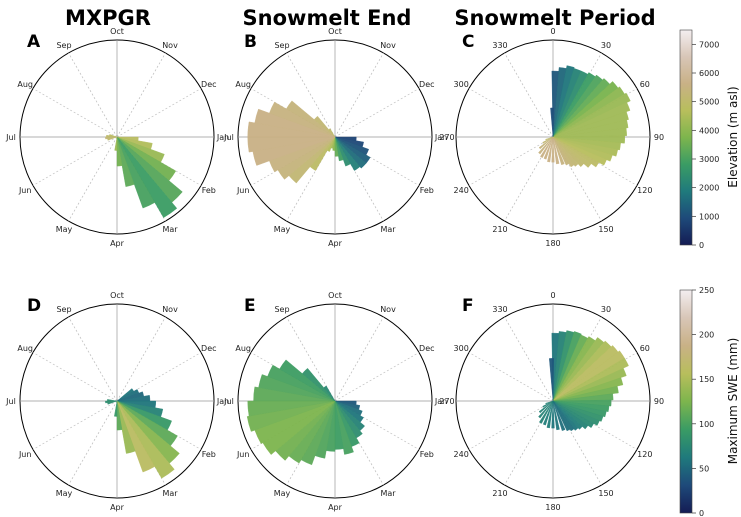  Describe the element at coordinates (709, 401) in the screenshot. I see `colorbar-swe: 0 50 100 150 200 250 Maximum SWE (mm)` at that location.